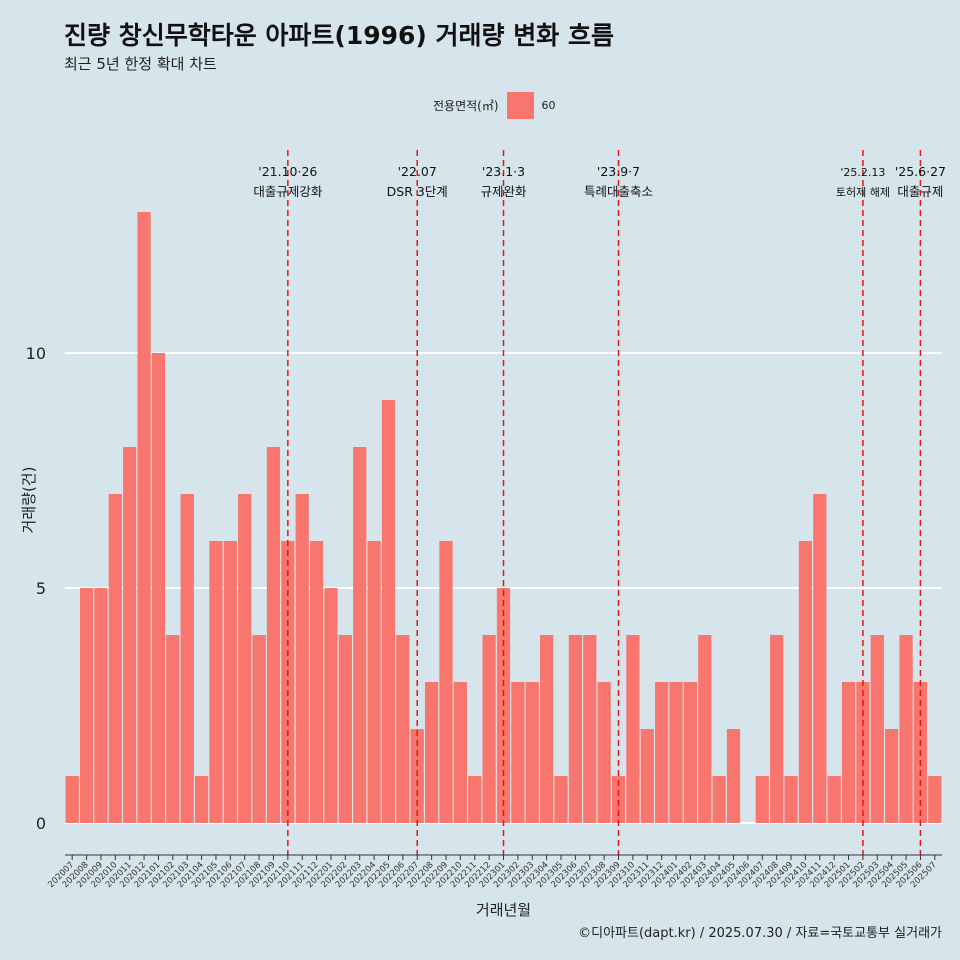 The width and height of the screenshot is (960, 960). What do you see at coordinates (36, 353) in the screenshot?
I see `y-tick-label: 10` at bounding box center [36, 353].